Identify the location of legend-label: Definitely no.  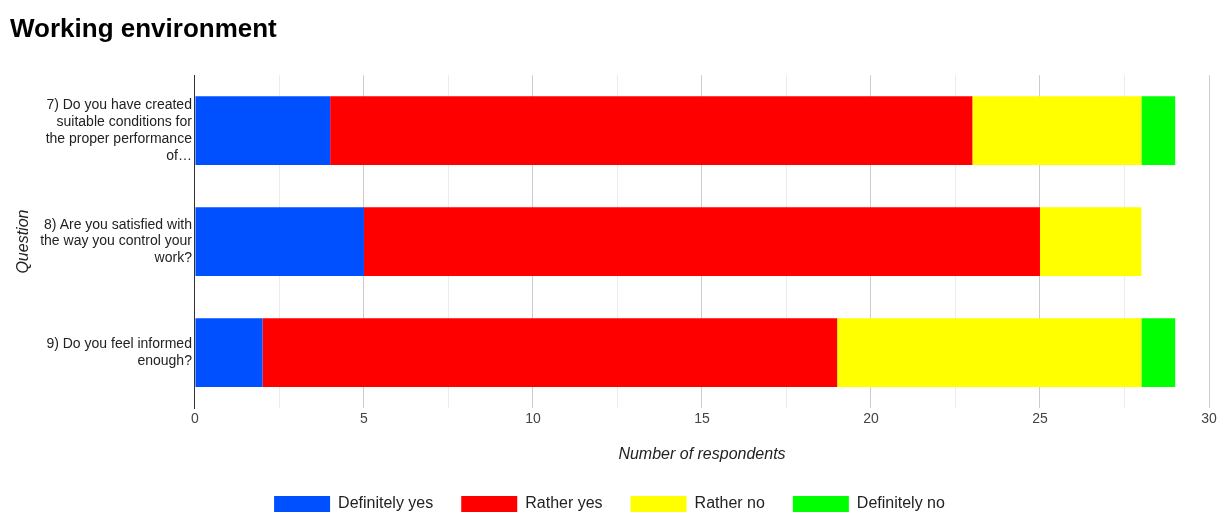
(901, 503).